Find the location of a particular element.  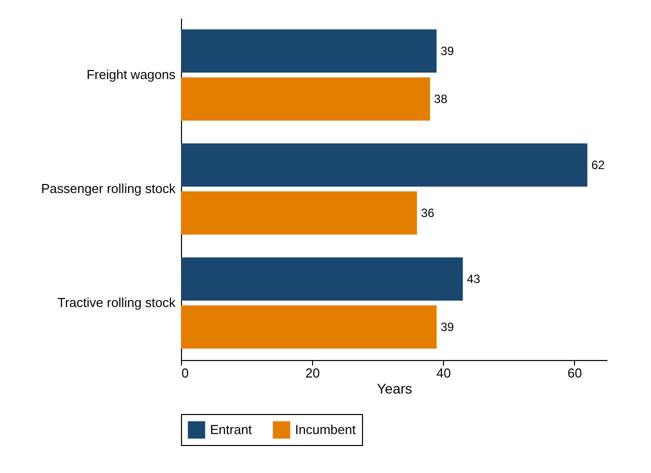

y-tick-label: Passenger rolling stock is located at coordinates (108, 188).